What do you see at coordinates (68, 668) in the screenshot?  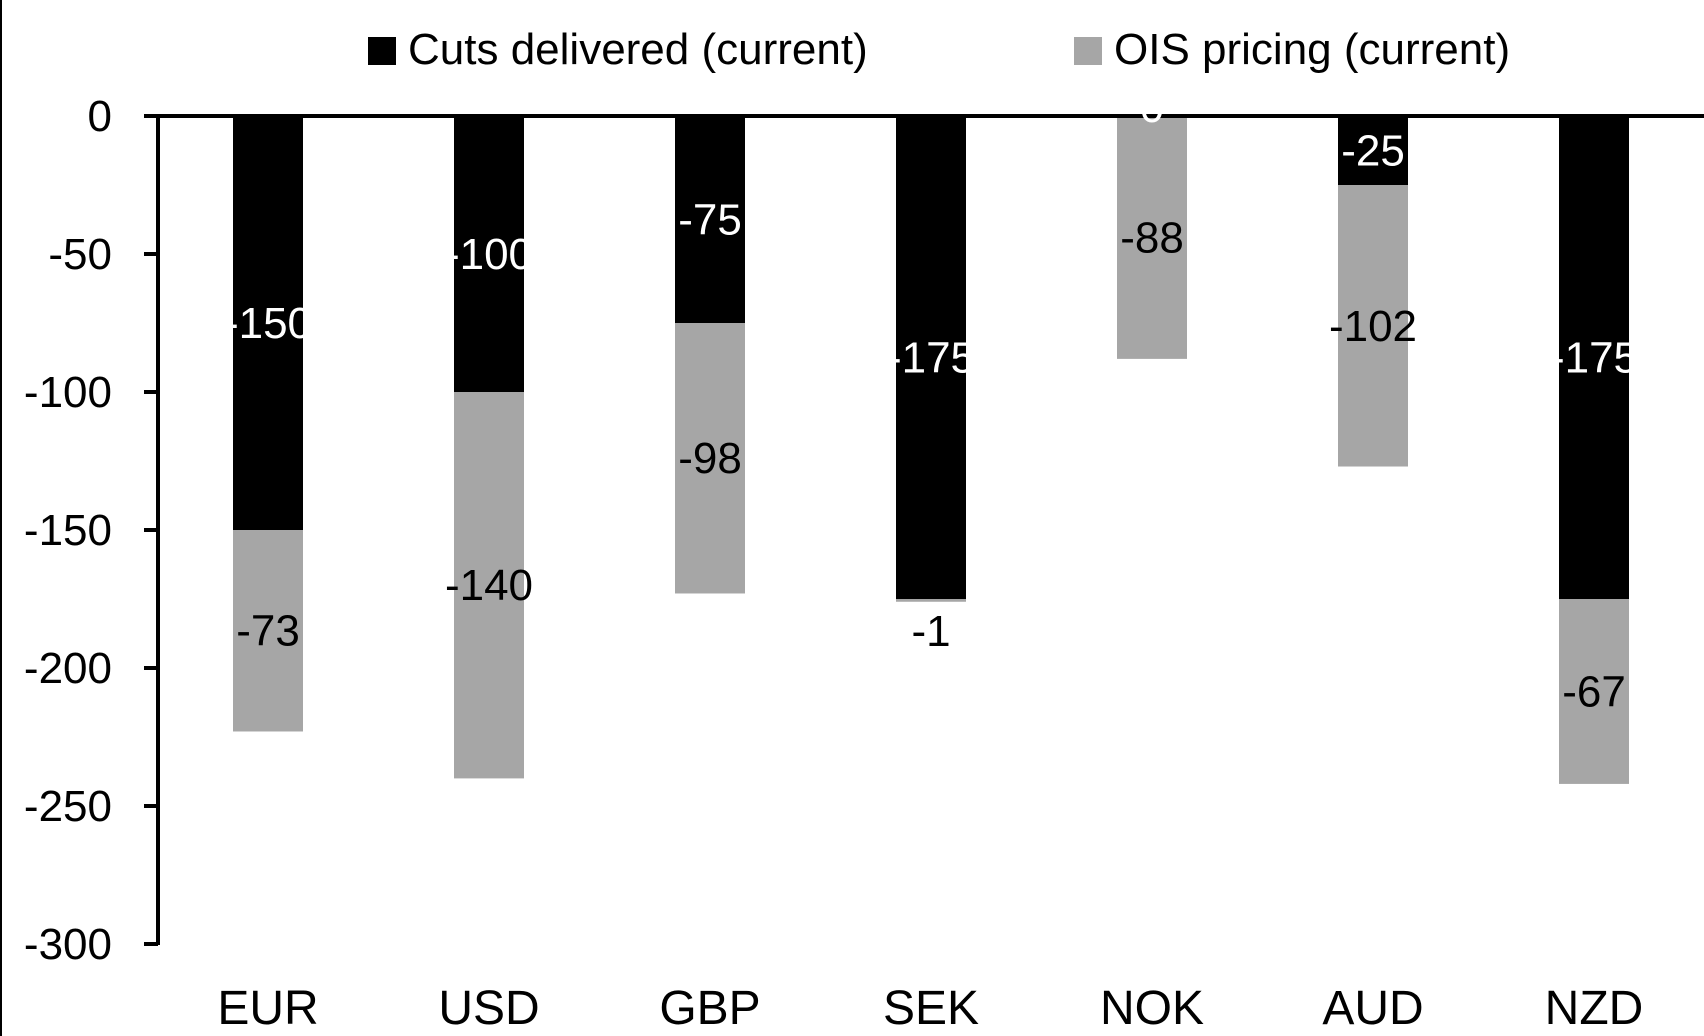 I see `y-tick-label: -200` at bounding box center [68, 668].